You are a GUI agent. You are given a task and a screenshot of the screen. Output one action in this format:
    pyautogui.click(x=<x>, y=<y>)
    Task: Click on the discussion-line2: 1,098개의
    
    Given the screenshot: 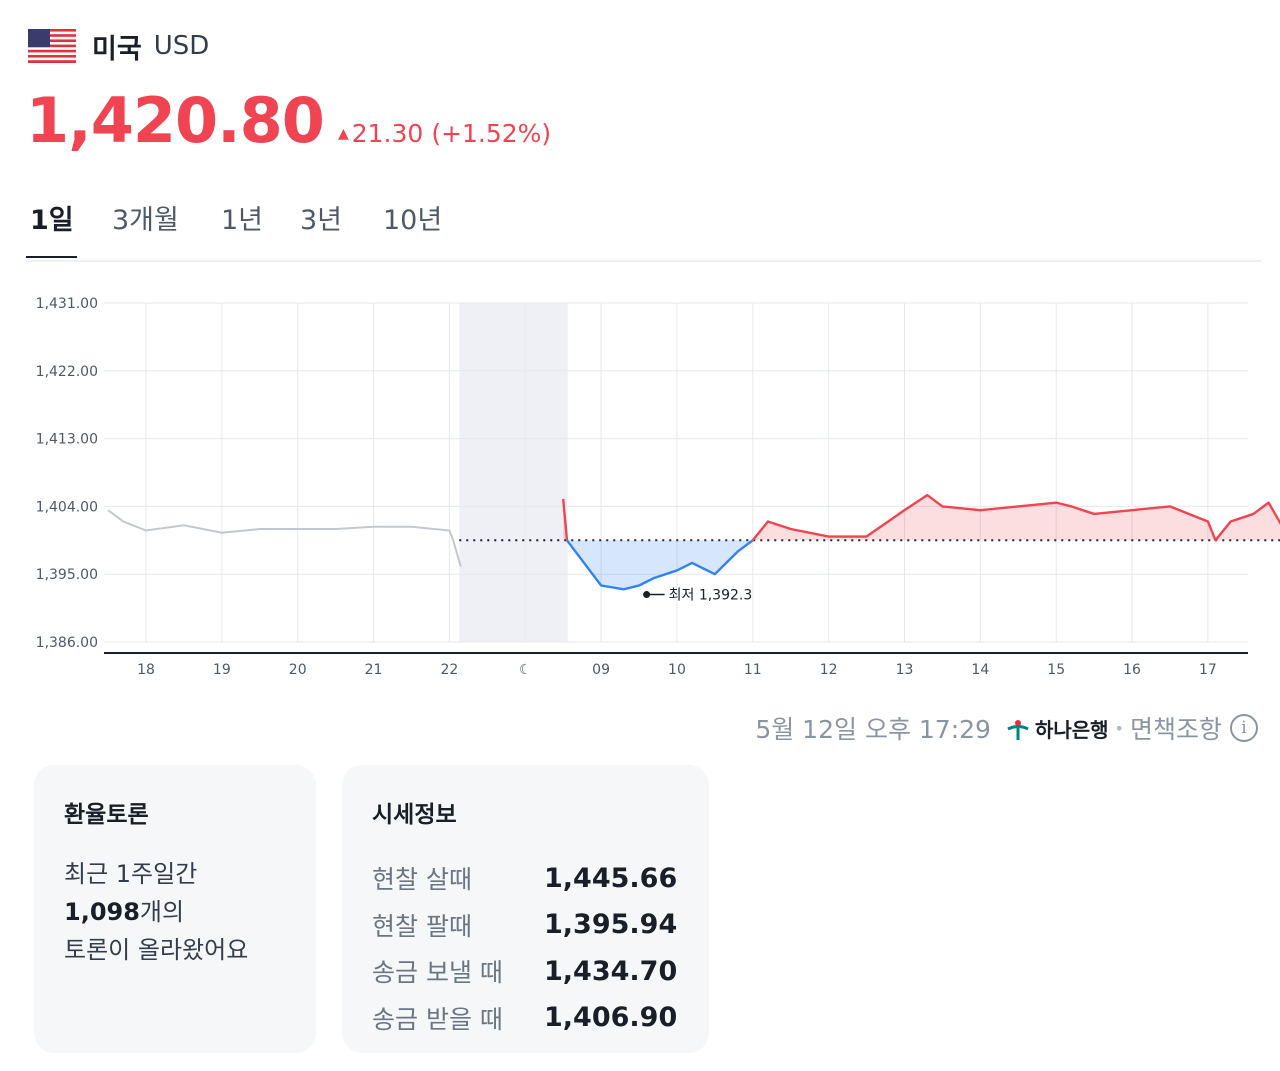 What is the action you would take?
    pyautogui.click(x=175, y=912)
    